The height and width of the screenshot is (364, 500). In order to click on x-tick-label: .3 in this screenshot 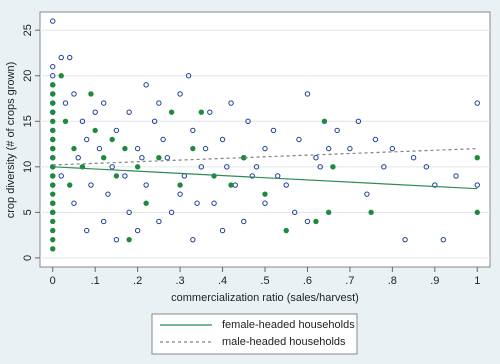, I will do `click(180, 281)`.